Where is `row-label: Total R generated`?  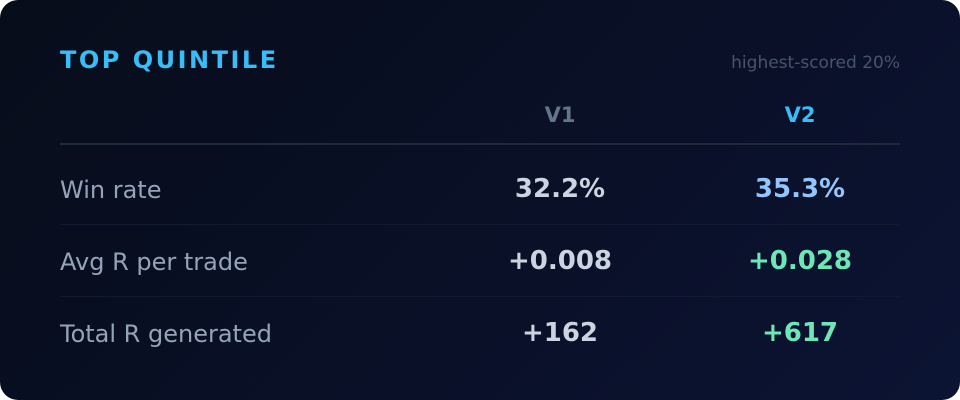 row-label: Total R generated is located at coordinates (166, 334).